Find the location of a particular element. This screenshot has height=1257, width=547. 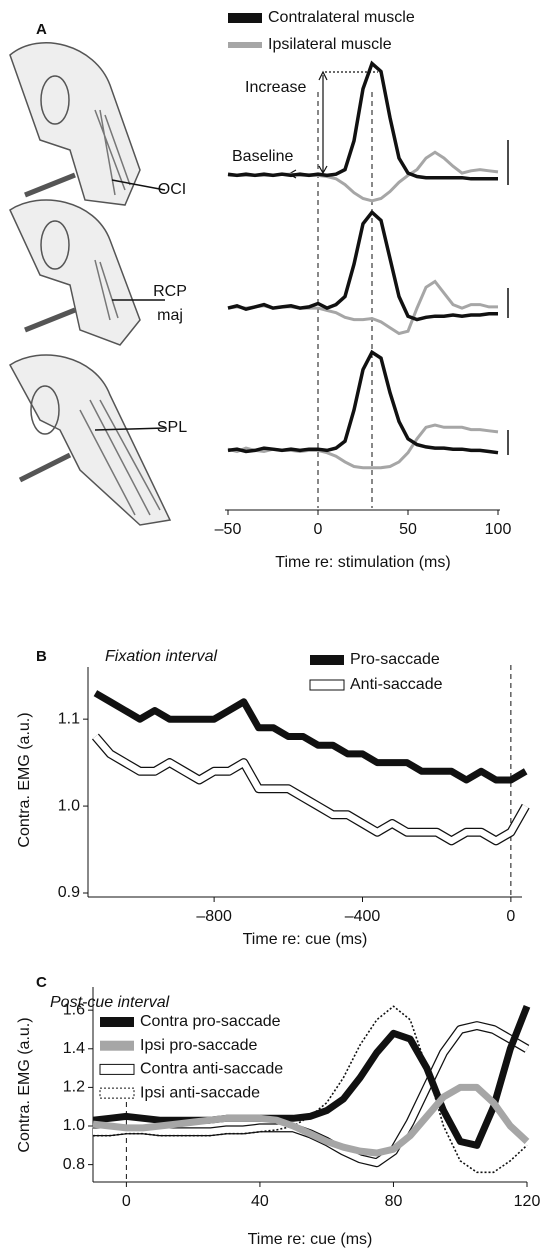

x-tick-label: –400 is located at coordinates (363, 916).